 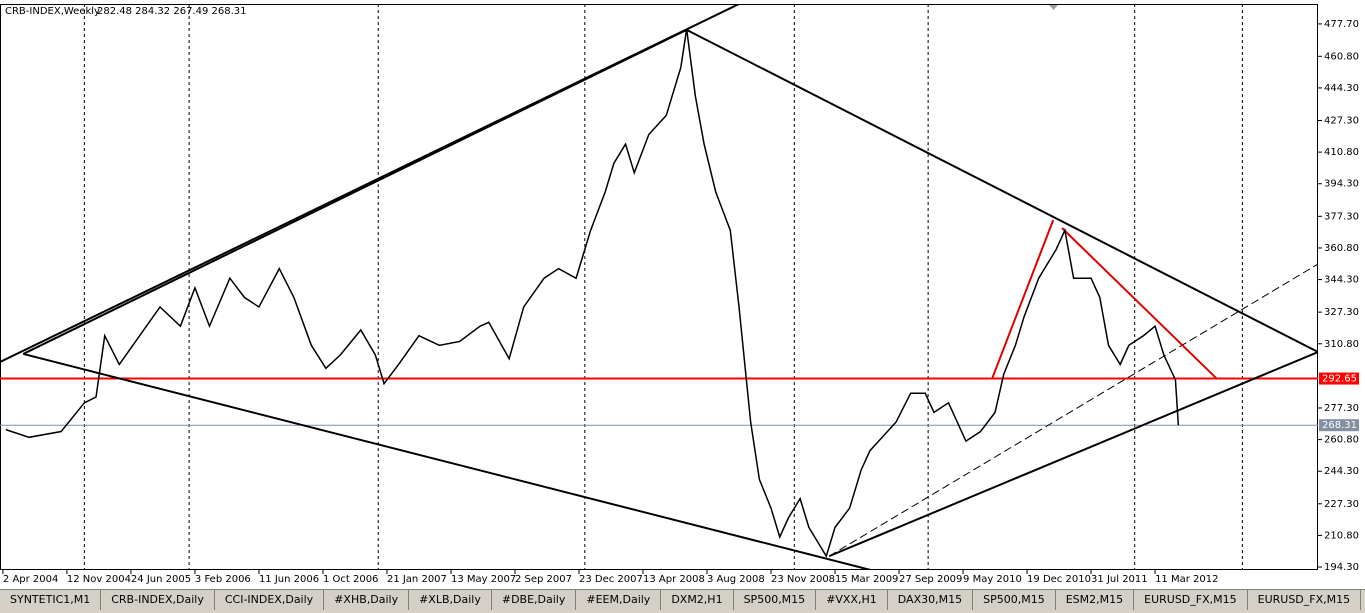 What do you see at coordinates (1341, 120) in the screenshot?
I see `y-tick-label: 427.30` at bounding box center [1341, 120].